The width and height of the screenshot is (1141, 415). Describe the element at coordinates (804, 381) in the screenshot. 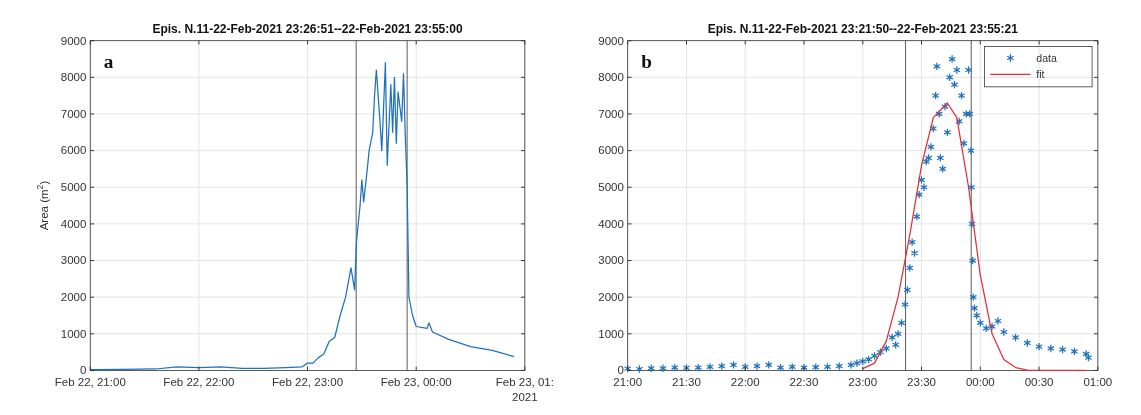

I see `x-tick-label: 22:30` at that location.